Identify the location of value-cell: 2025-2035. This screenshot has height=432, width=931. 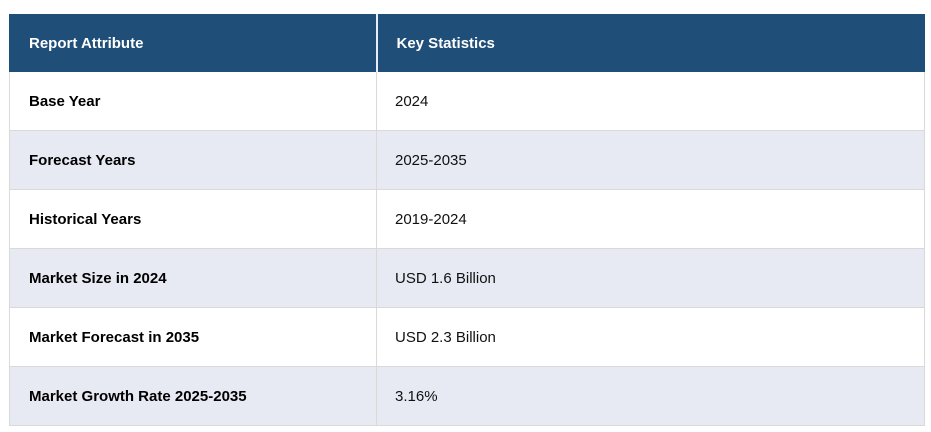
(650, 160).